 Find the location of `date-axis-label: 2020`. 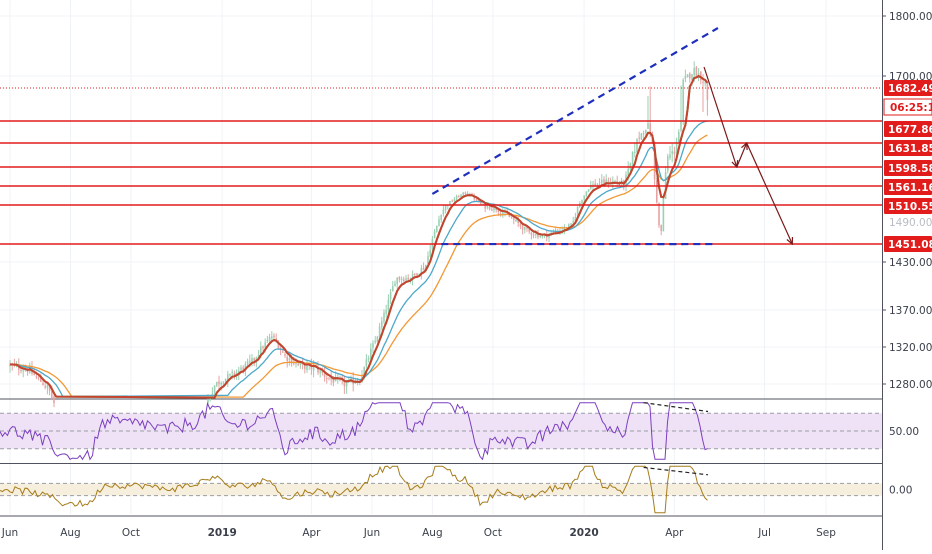

date-axis-label: 2020 is located at coordinates (583, 533).